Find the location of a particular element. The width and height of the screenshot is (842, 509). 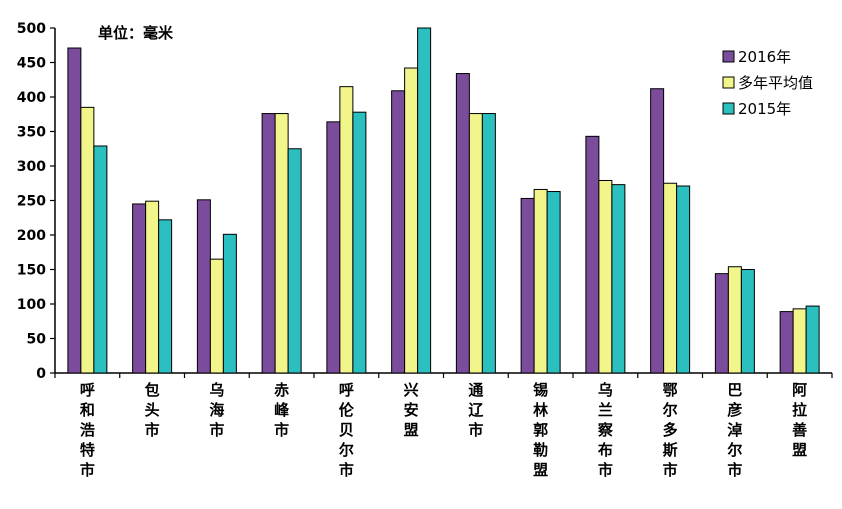

category-label: 乌海市 is located at coordinates (216, 410).